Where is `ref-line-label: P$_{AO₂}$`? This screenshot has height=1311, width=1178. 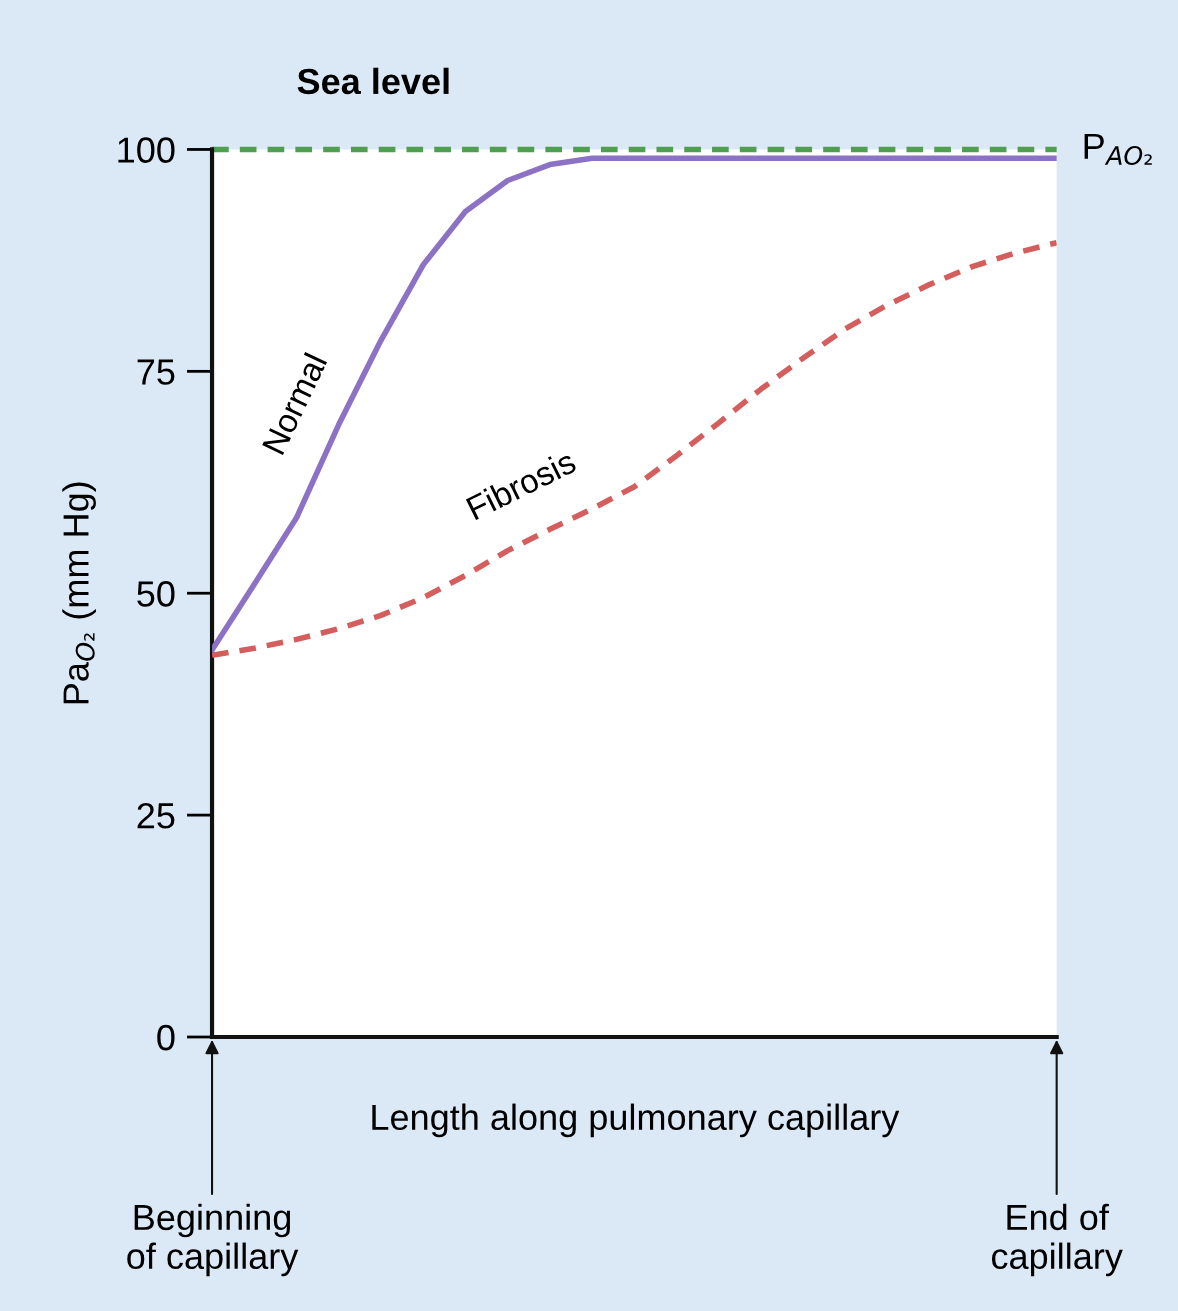
ref-line-label: P$_{AO₂}$ is located at coordinates (1118, 149).